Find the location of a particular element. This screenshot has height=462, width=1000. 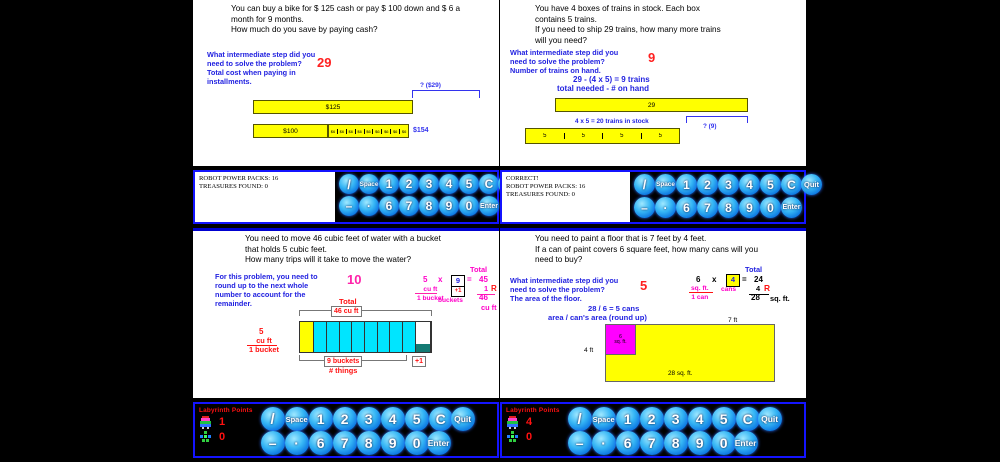

panel-top-border is located at coordinates (346, 229).